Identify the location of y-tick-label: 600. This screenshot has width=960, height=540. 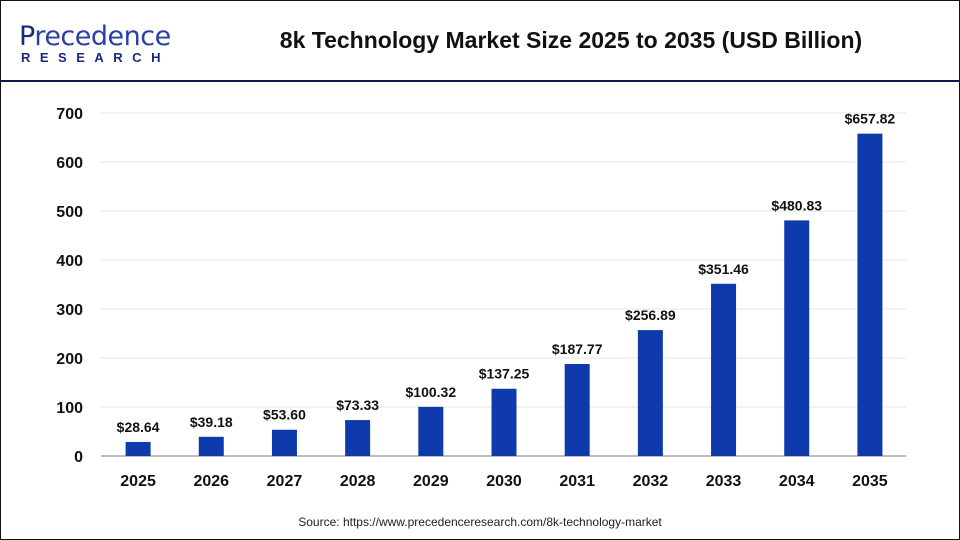
(69, 163).